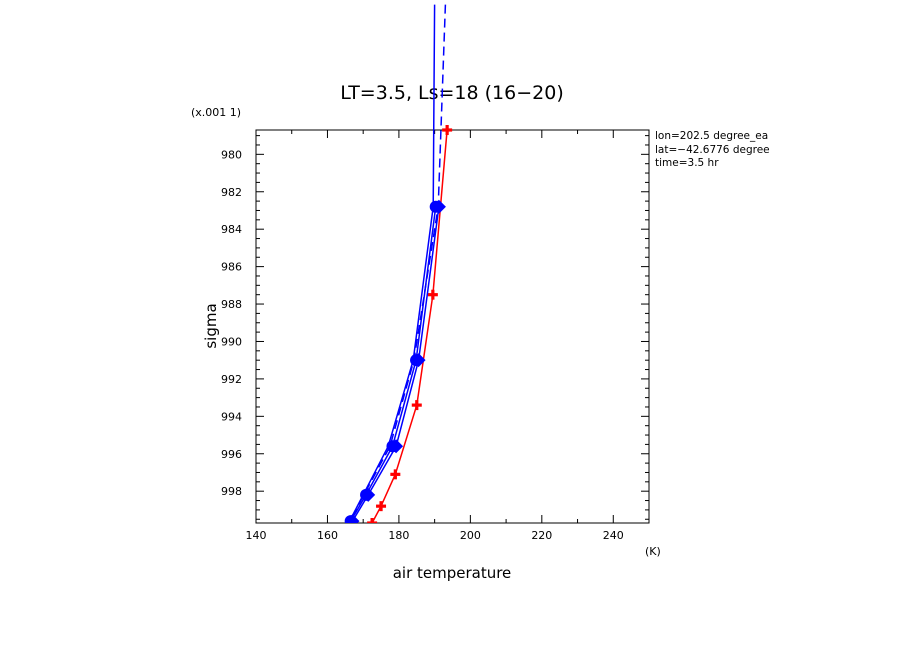 Image resolution: width=904 pixels, height=654 pixels. Describe the element at coordinates (231, 192) in the screenshot. I see `y-tick-label: 982` at that location.